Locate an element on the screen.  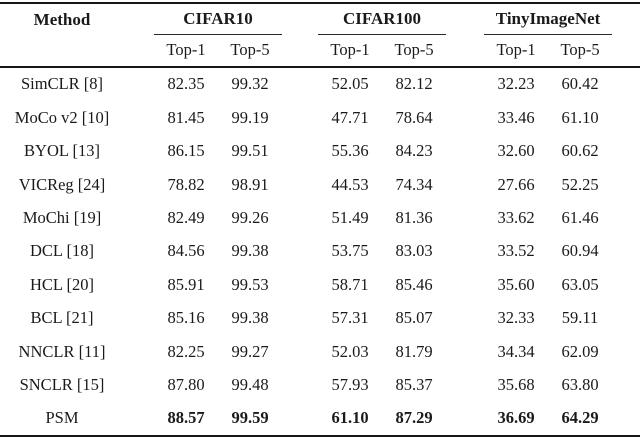
subheader-cifar100-top5: Top-5 is located at coordinates (414, 51).